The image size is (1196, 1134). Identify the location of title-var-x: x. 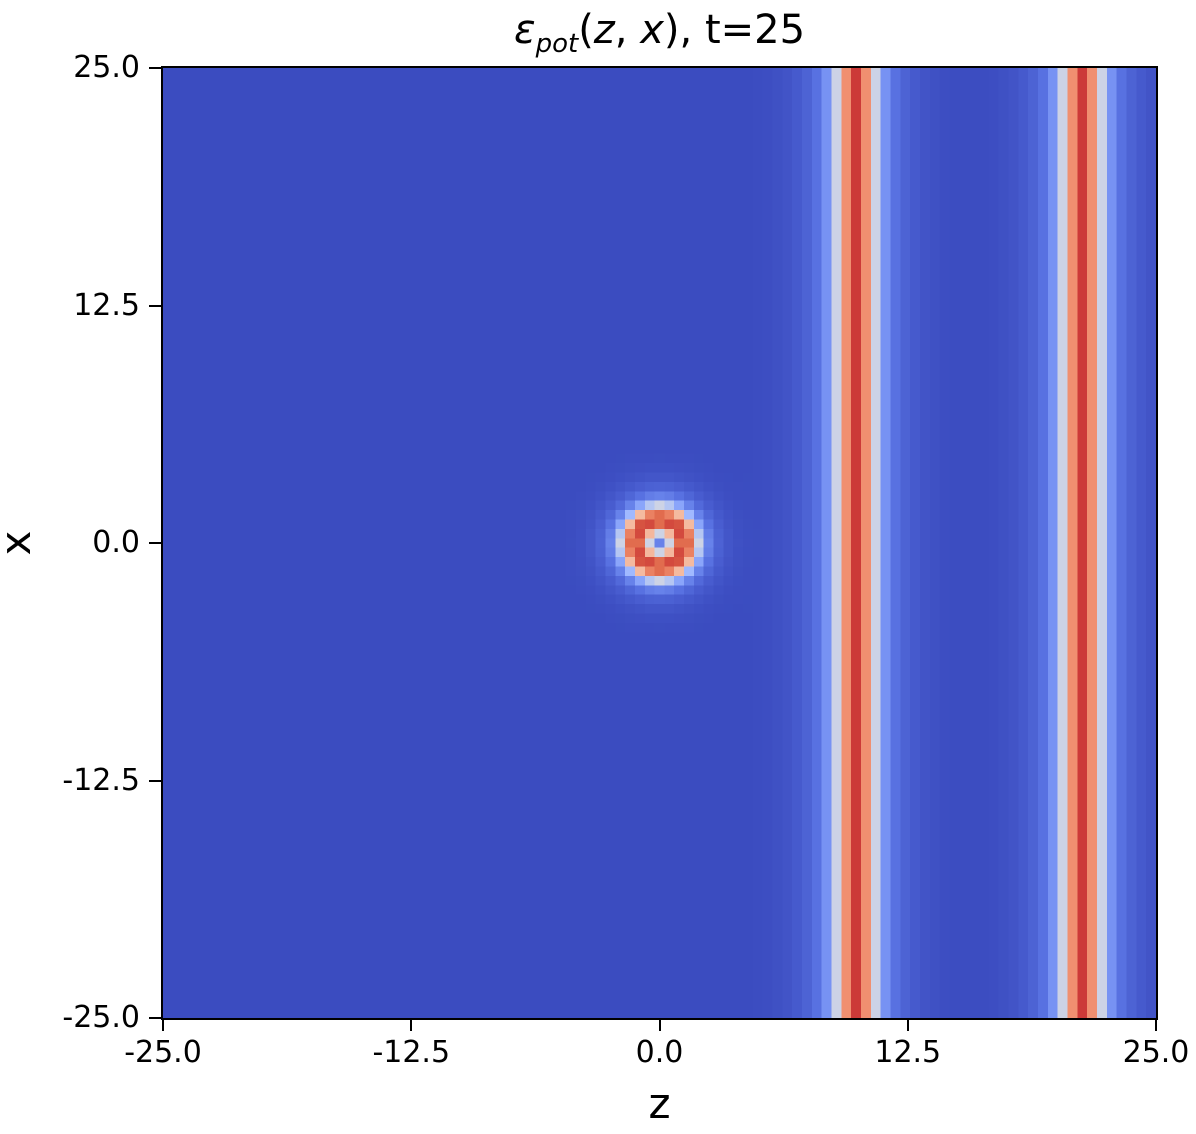
(652, 30).